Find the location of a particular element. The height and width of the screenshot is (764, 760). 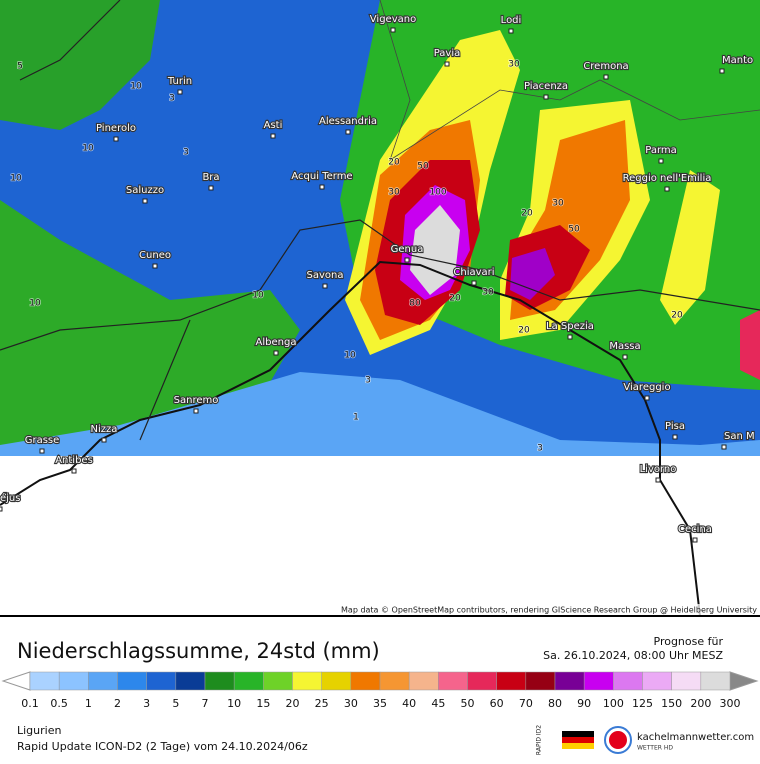

city-label: Pavia is located at coordinates (447, 53).